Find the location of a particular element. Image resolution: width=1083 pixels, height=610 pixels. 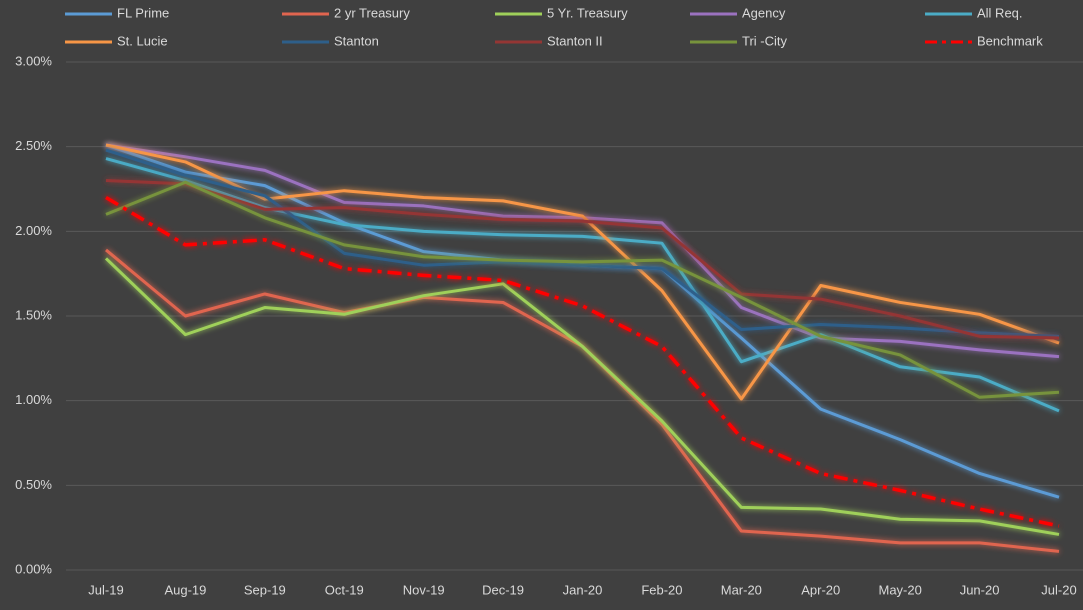

x-tick-label: Dec-19 is located at coordinates (503, 589).